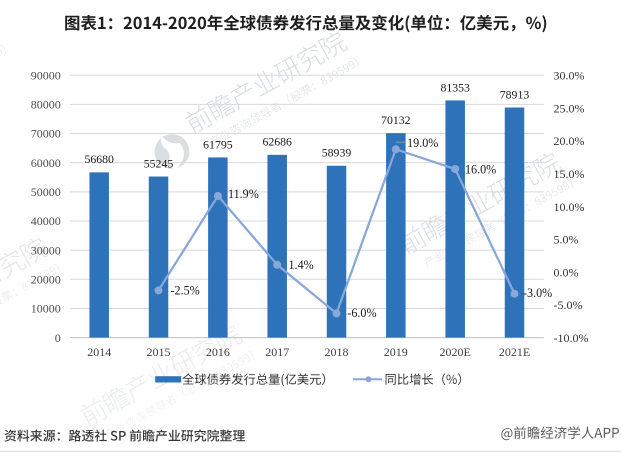 This screenshot has width=621, height=453. Describe the element at coordinates (277, 352) in the screenshot. I see `svg-text: 2017` at that location.